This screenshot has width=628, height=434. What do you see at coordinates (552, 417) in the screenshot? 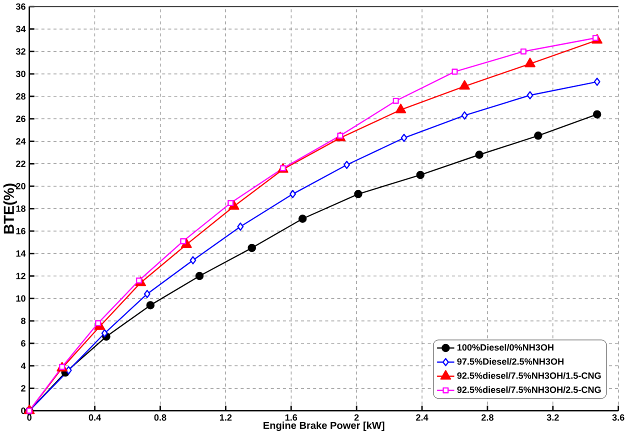
I see `x-tick-label: 3.2` at bounding box center [552, 417].